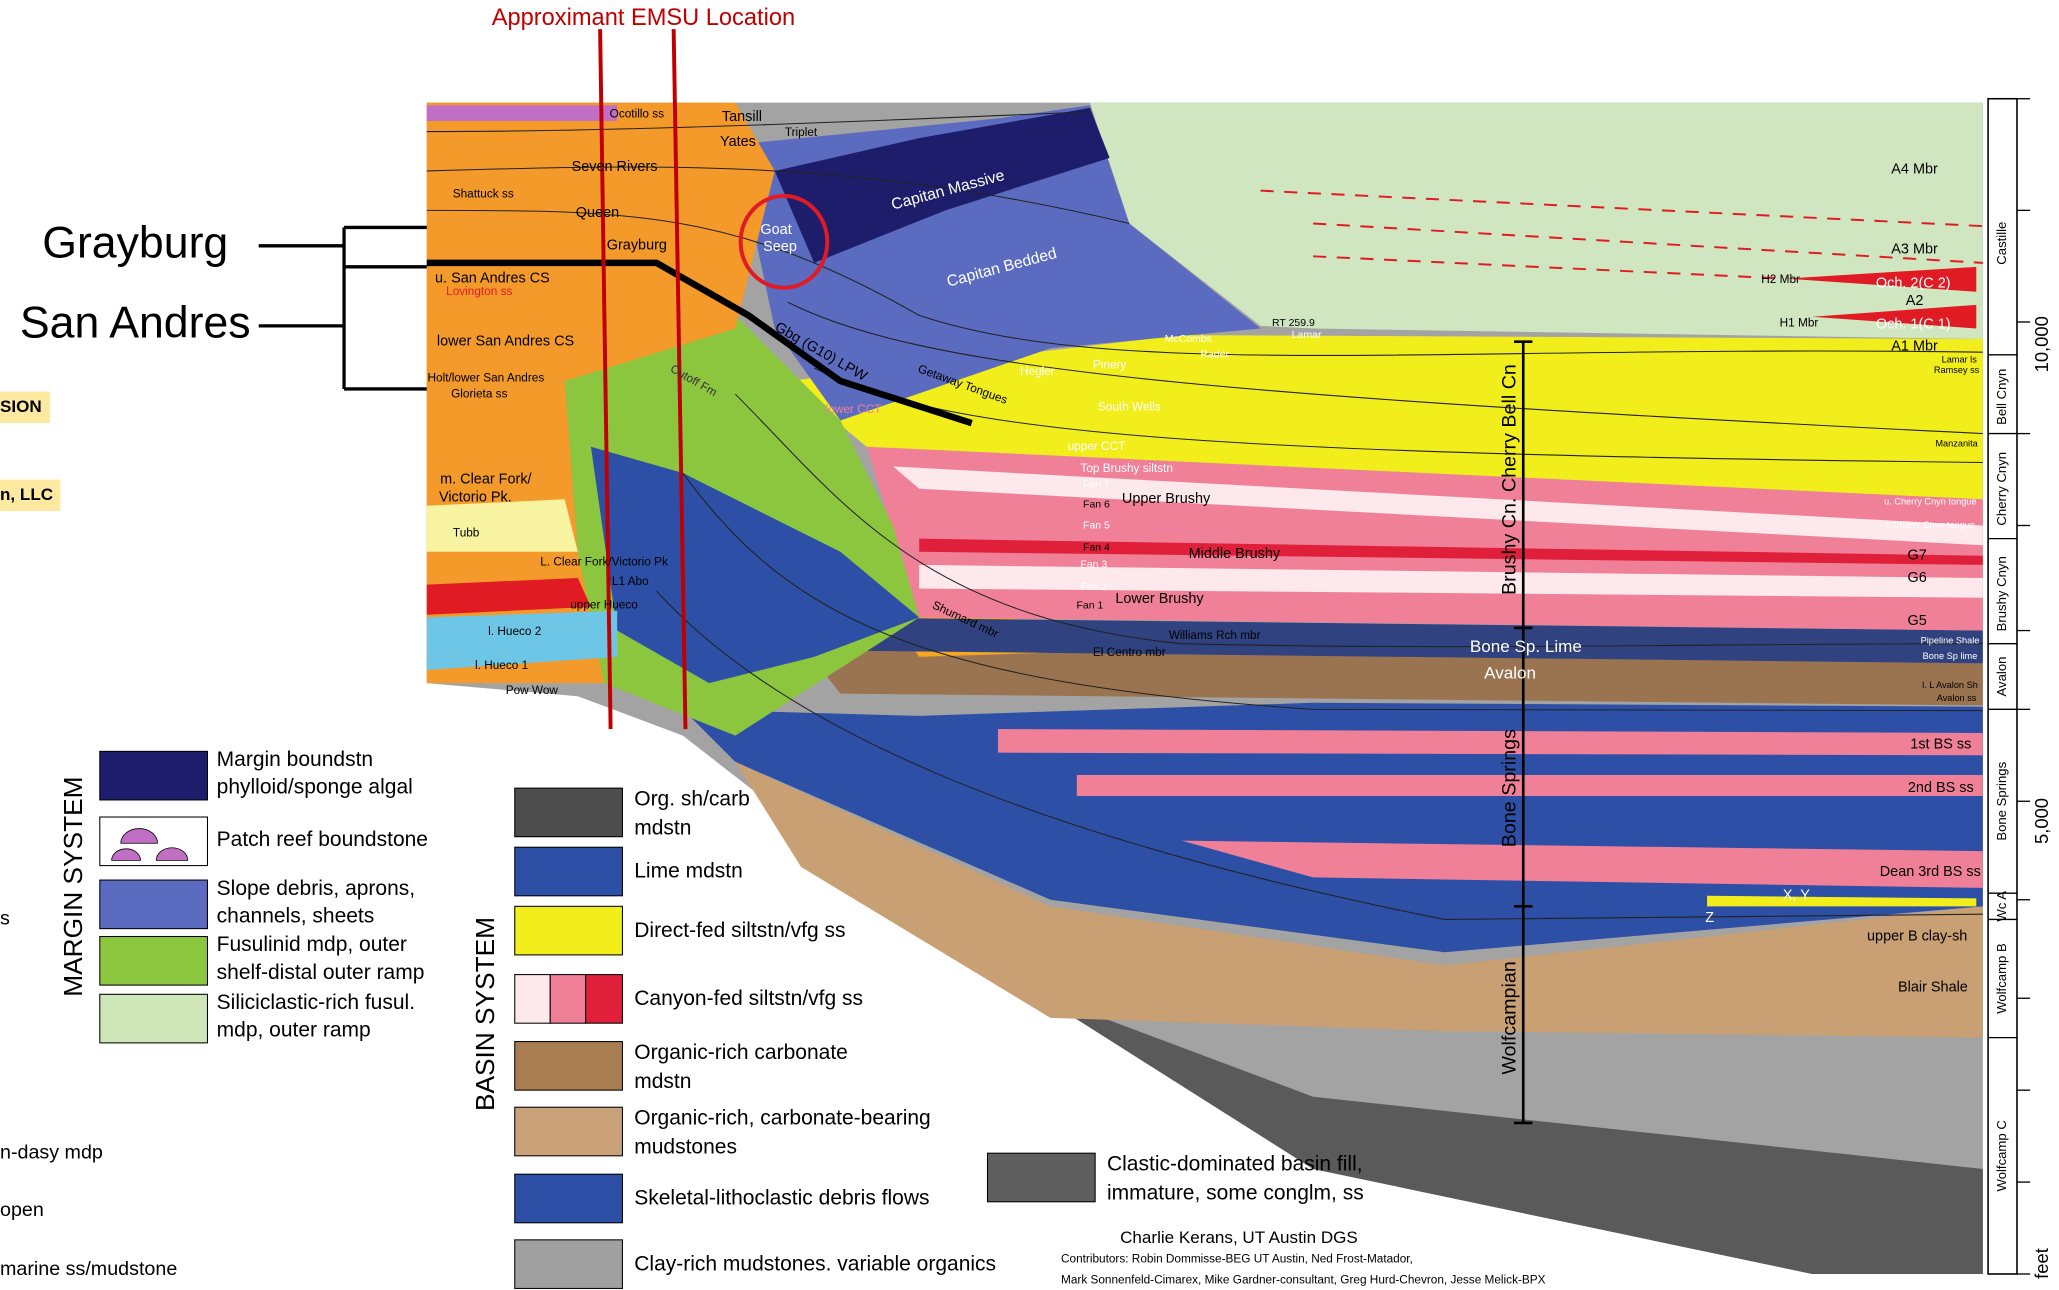  What do you see at coordinates (1960, 359) in the screenshot?
I see `section-label: Lamar ls` at bounding box center [1960, 359].